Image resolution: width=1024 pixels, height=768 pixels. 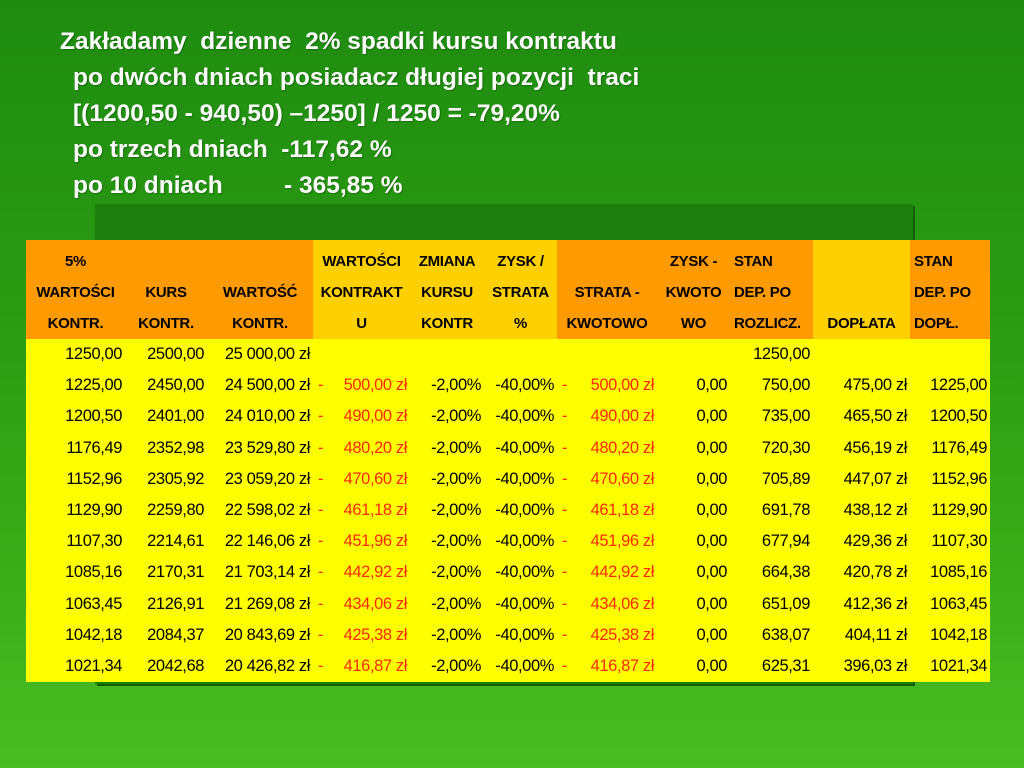 What do you see at coordinates (520, 355) in the screenshot?
I see `table-cell` at bounding box center [520, 355].